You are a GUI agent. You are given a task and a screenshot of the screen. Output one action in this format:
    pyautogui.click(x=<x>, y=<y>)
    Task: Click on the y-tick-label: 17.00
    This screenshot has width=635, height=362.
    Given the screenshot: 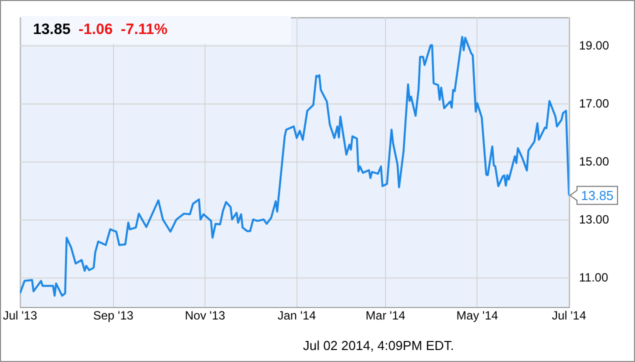 What is the action you would take?
    pyautogui.click(x=594, y=103)
    